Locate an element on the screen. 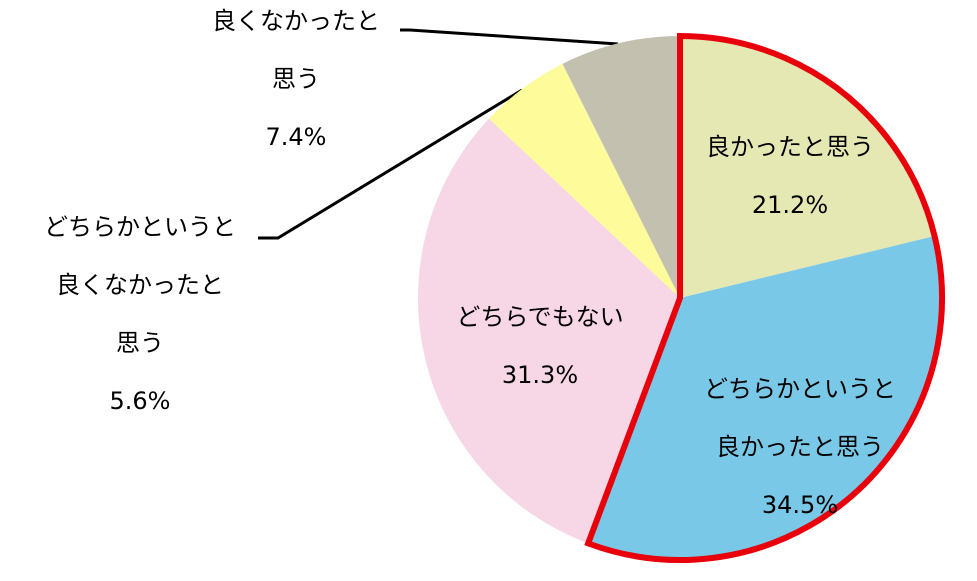 This screenshot has width=977, height=581. value-label: 31.3% is located at coordinates (540, 375).